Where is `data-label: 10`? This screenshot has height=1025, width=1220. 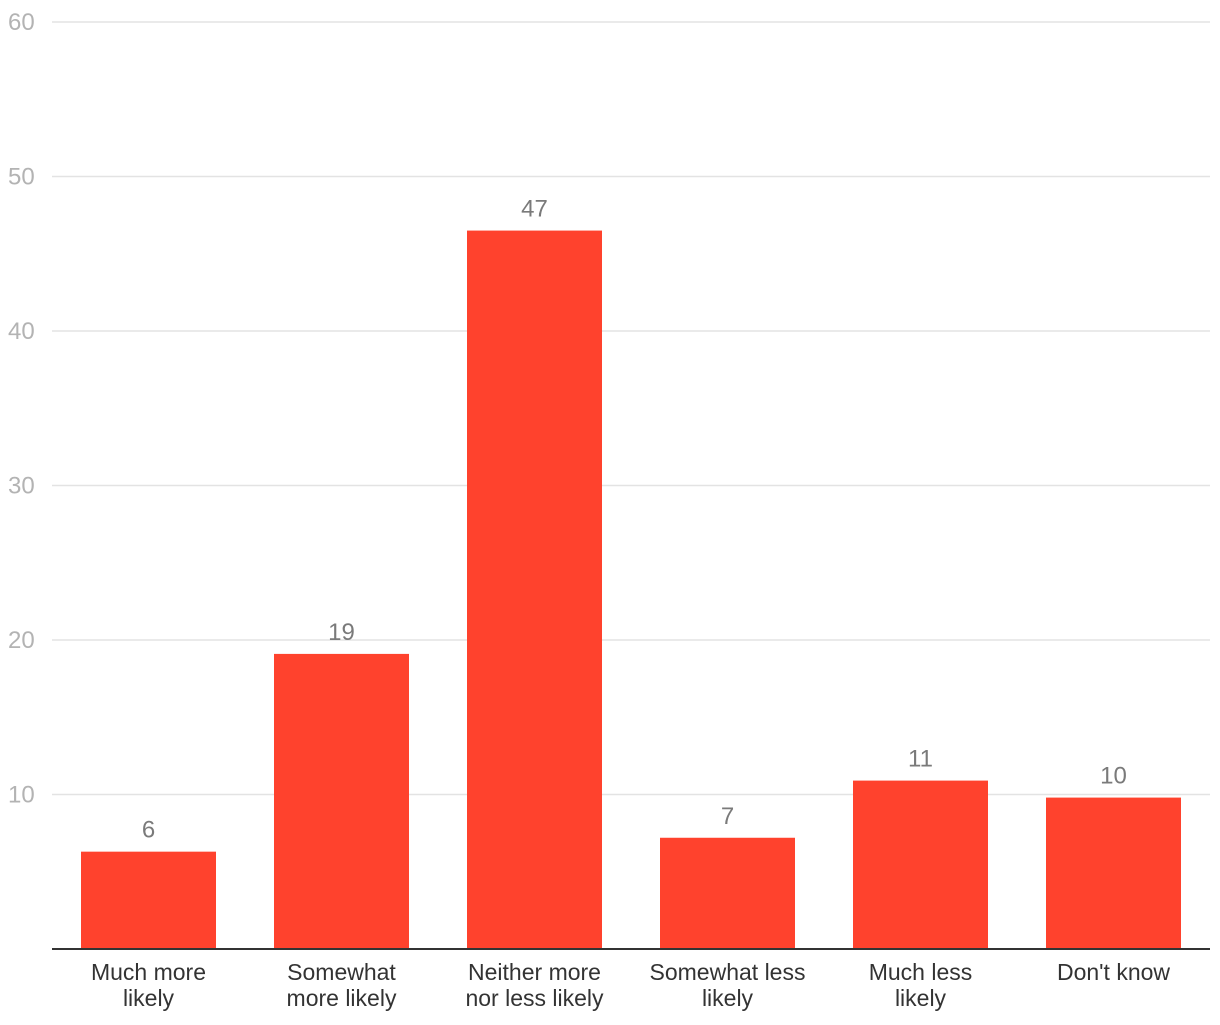 data-label: 10 is located at coordinates (1113, 776).